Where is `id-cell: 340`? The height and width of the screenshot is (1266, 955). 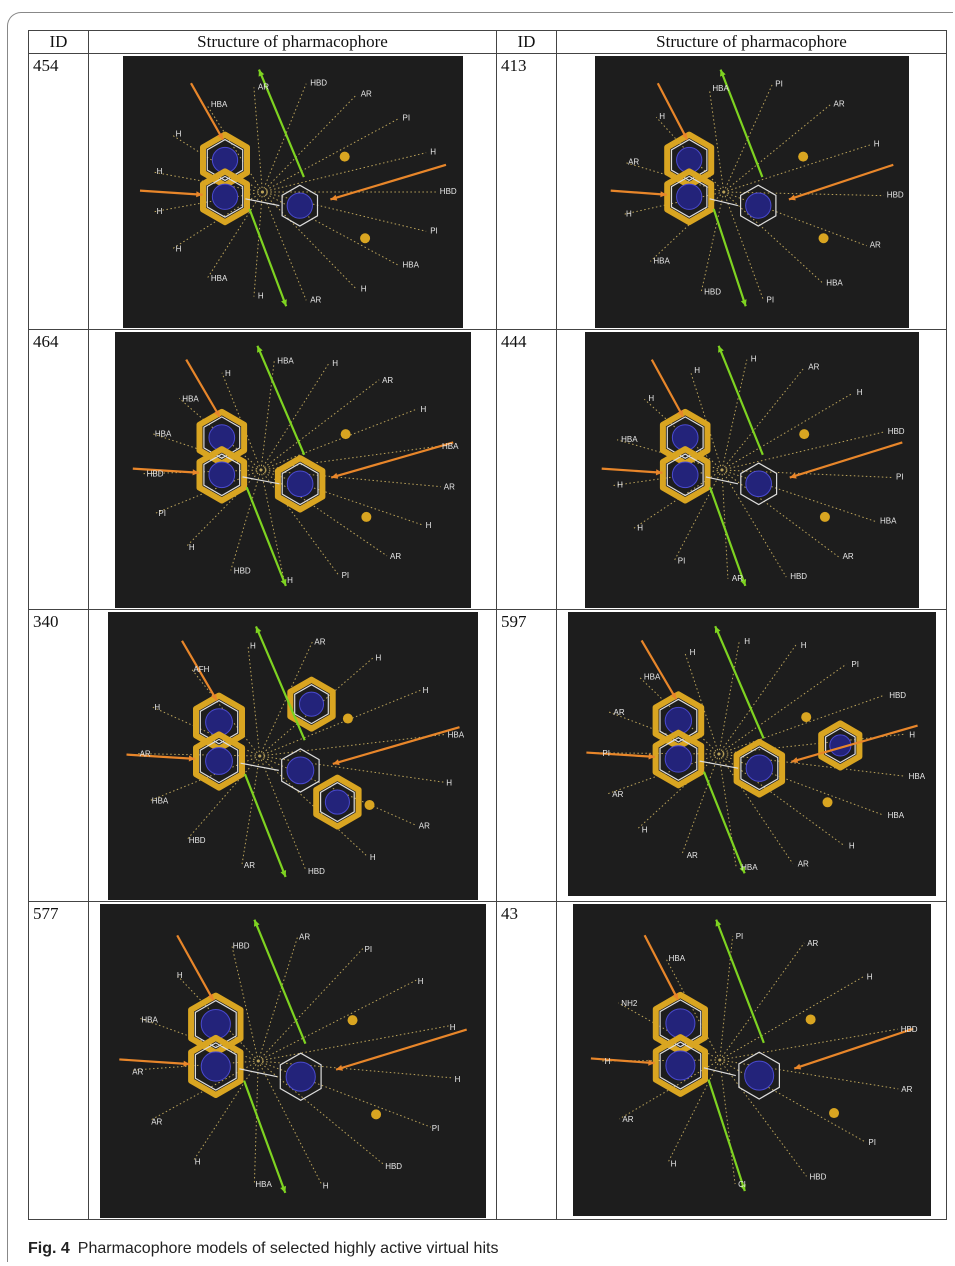 id-cell: 340 is located at coordinates (58, 755).